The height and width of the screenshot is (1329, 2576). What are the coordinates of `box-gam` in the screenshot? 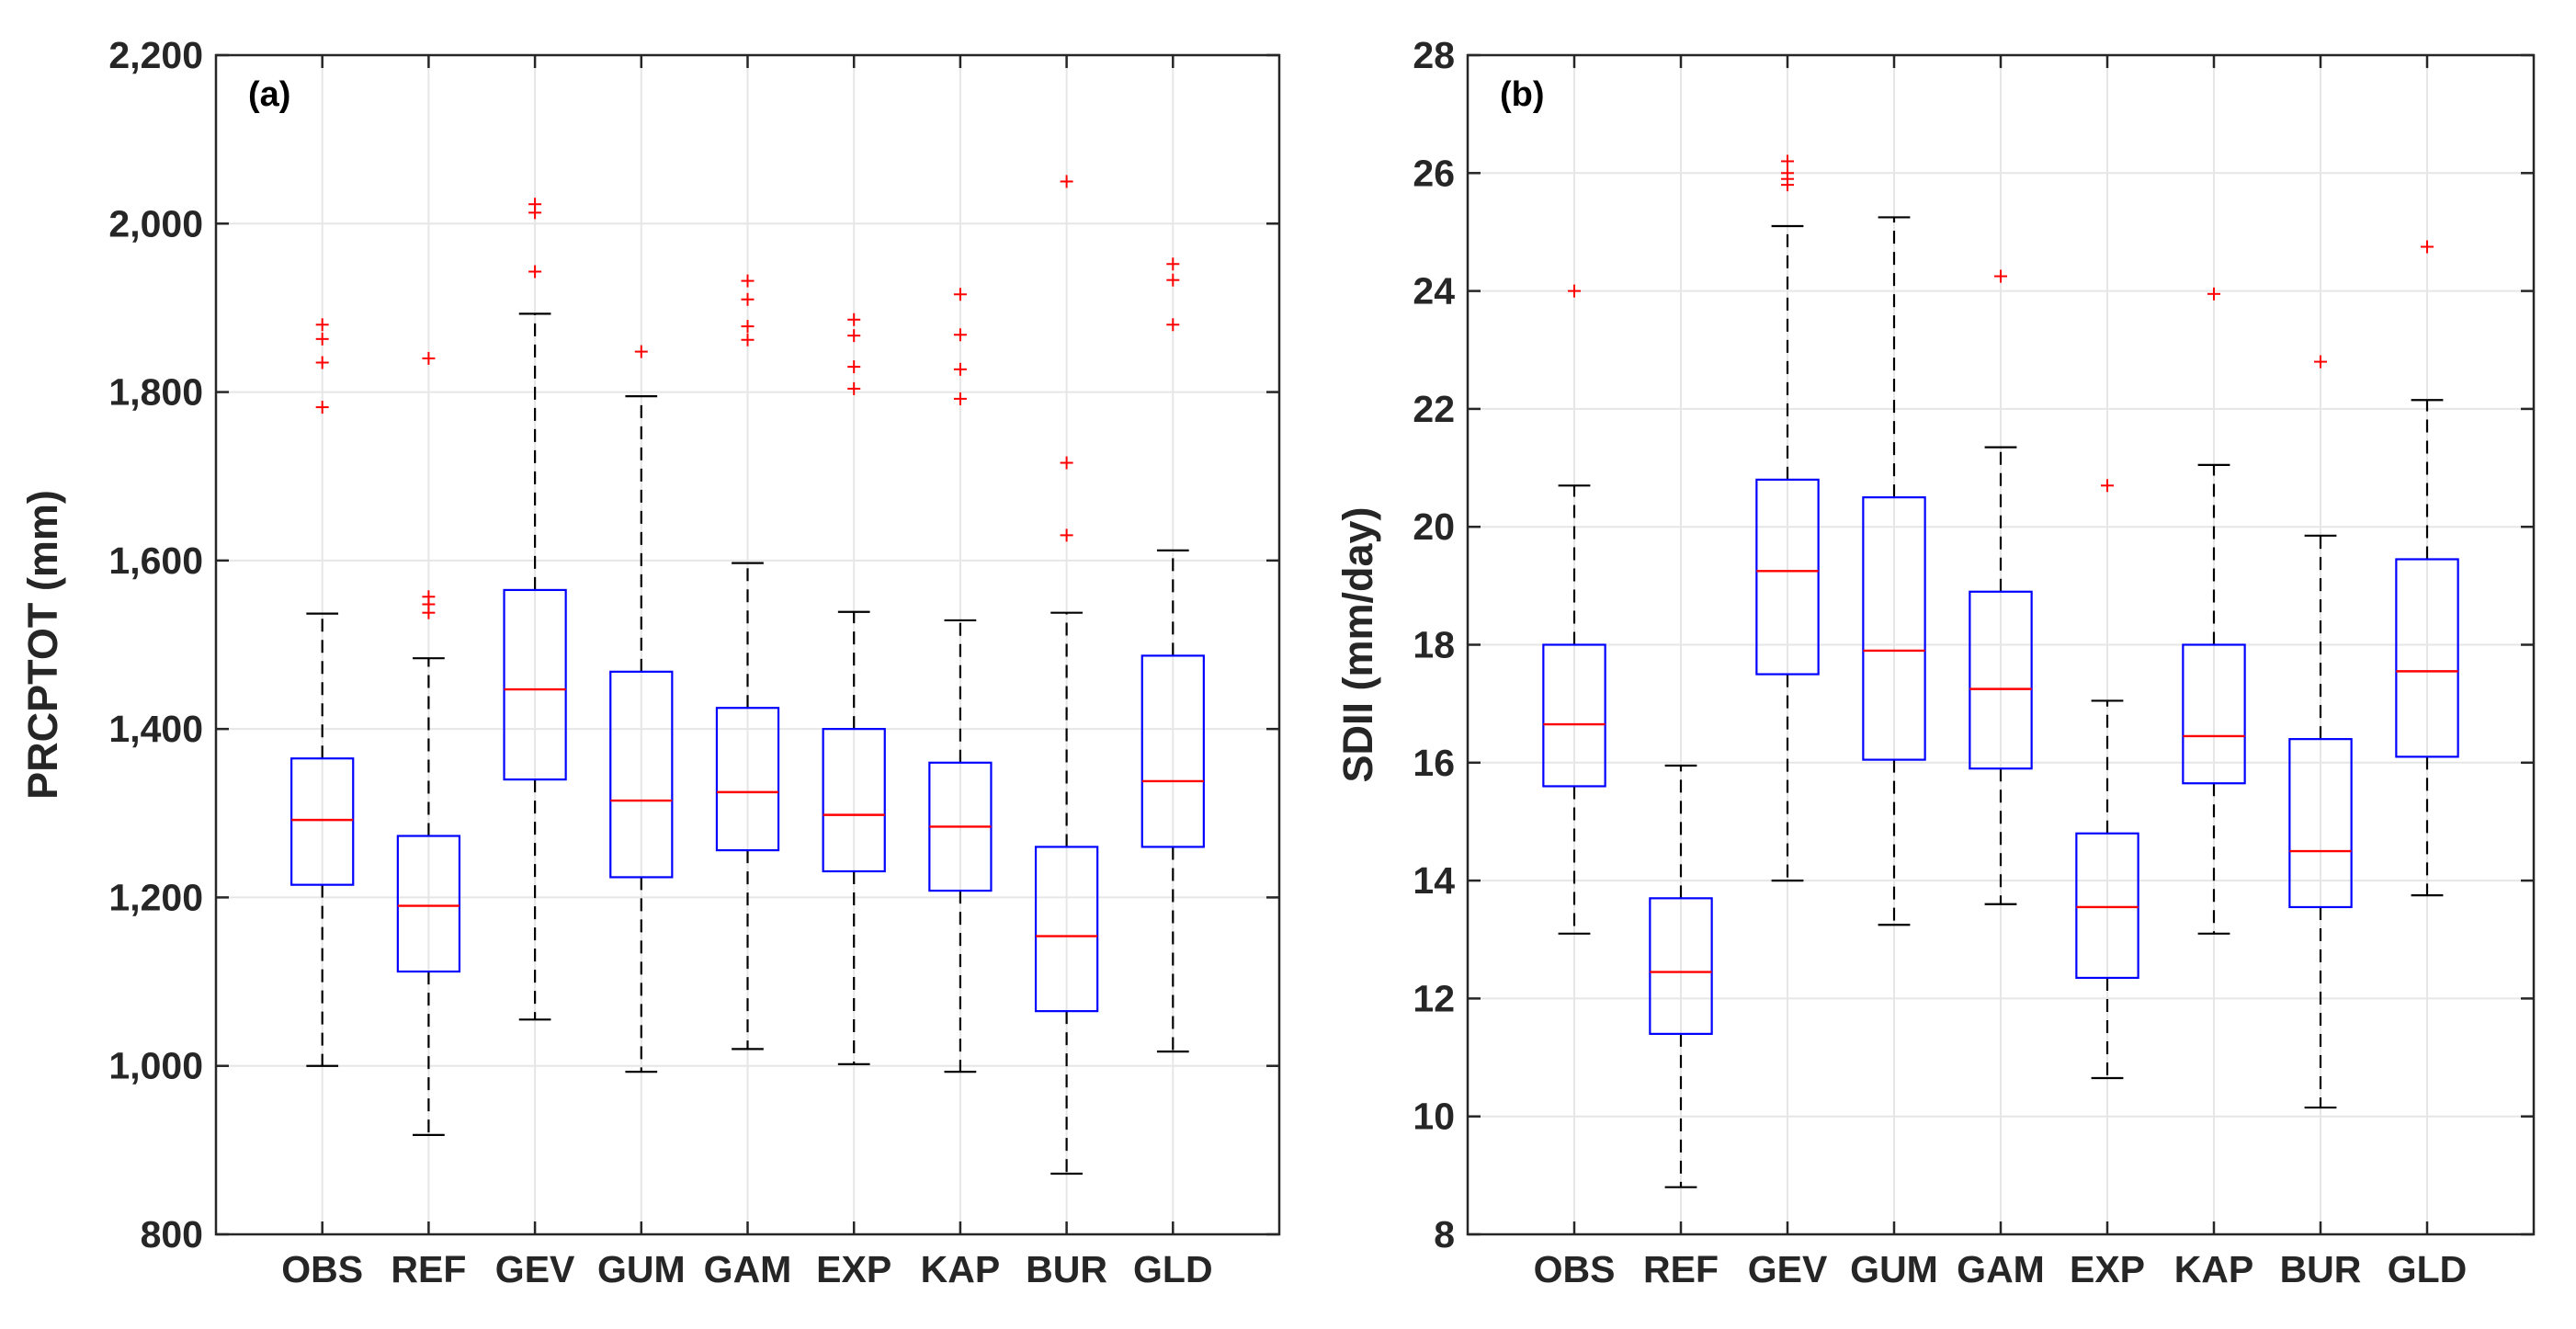 It's located at (2001, 587).